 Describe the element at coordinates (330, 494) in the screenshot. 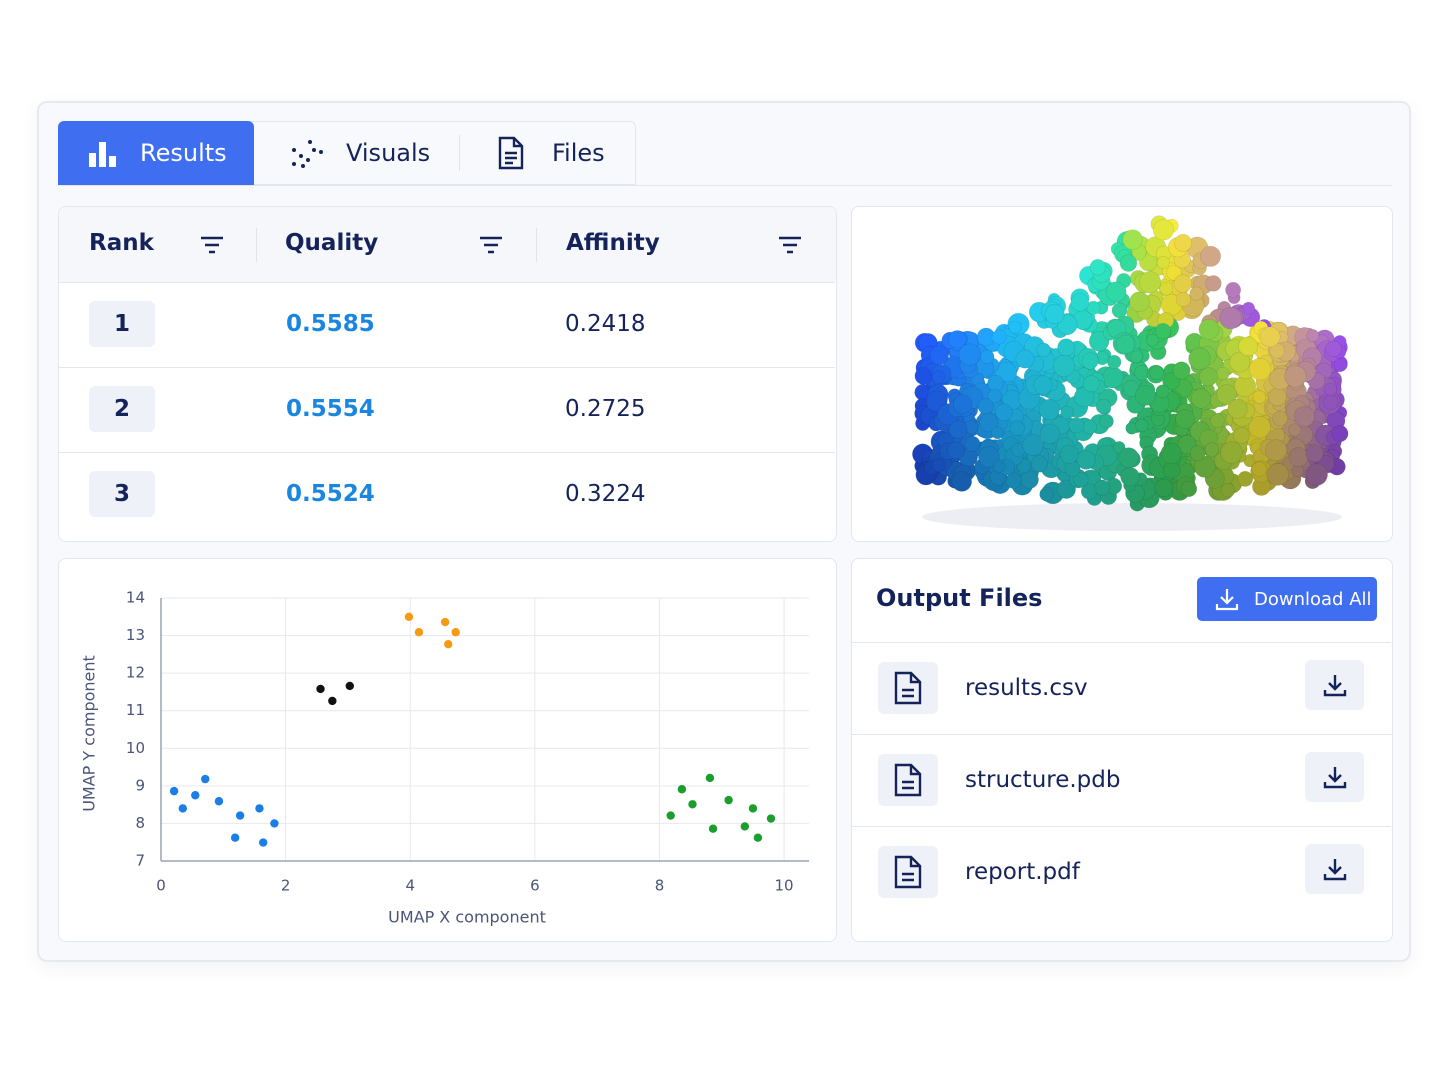

I see `quality-value: 0.5524` at that location.